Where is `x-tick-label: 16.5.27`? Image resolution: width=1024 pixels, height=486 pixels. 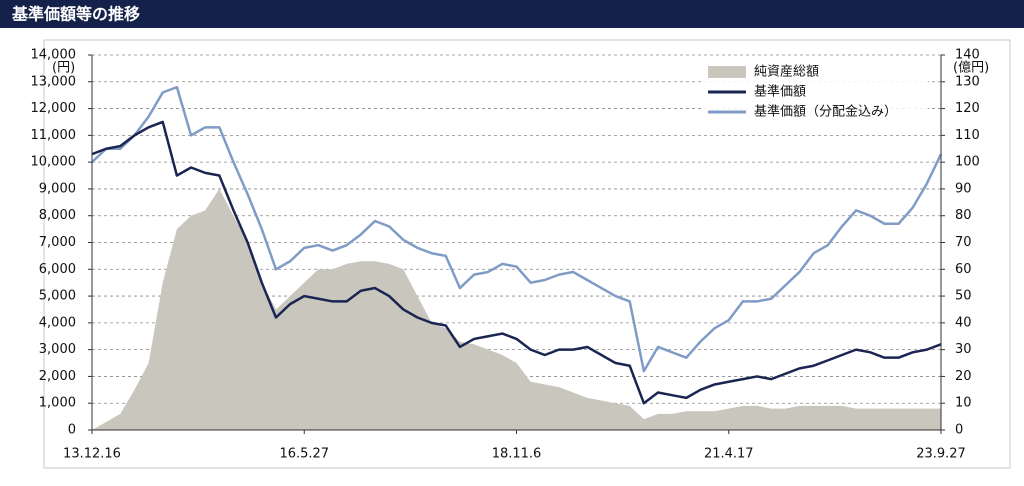 x-tick-label: 16.5.27 is located at coordinates (304, 454).